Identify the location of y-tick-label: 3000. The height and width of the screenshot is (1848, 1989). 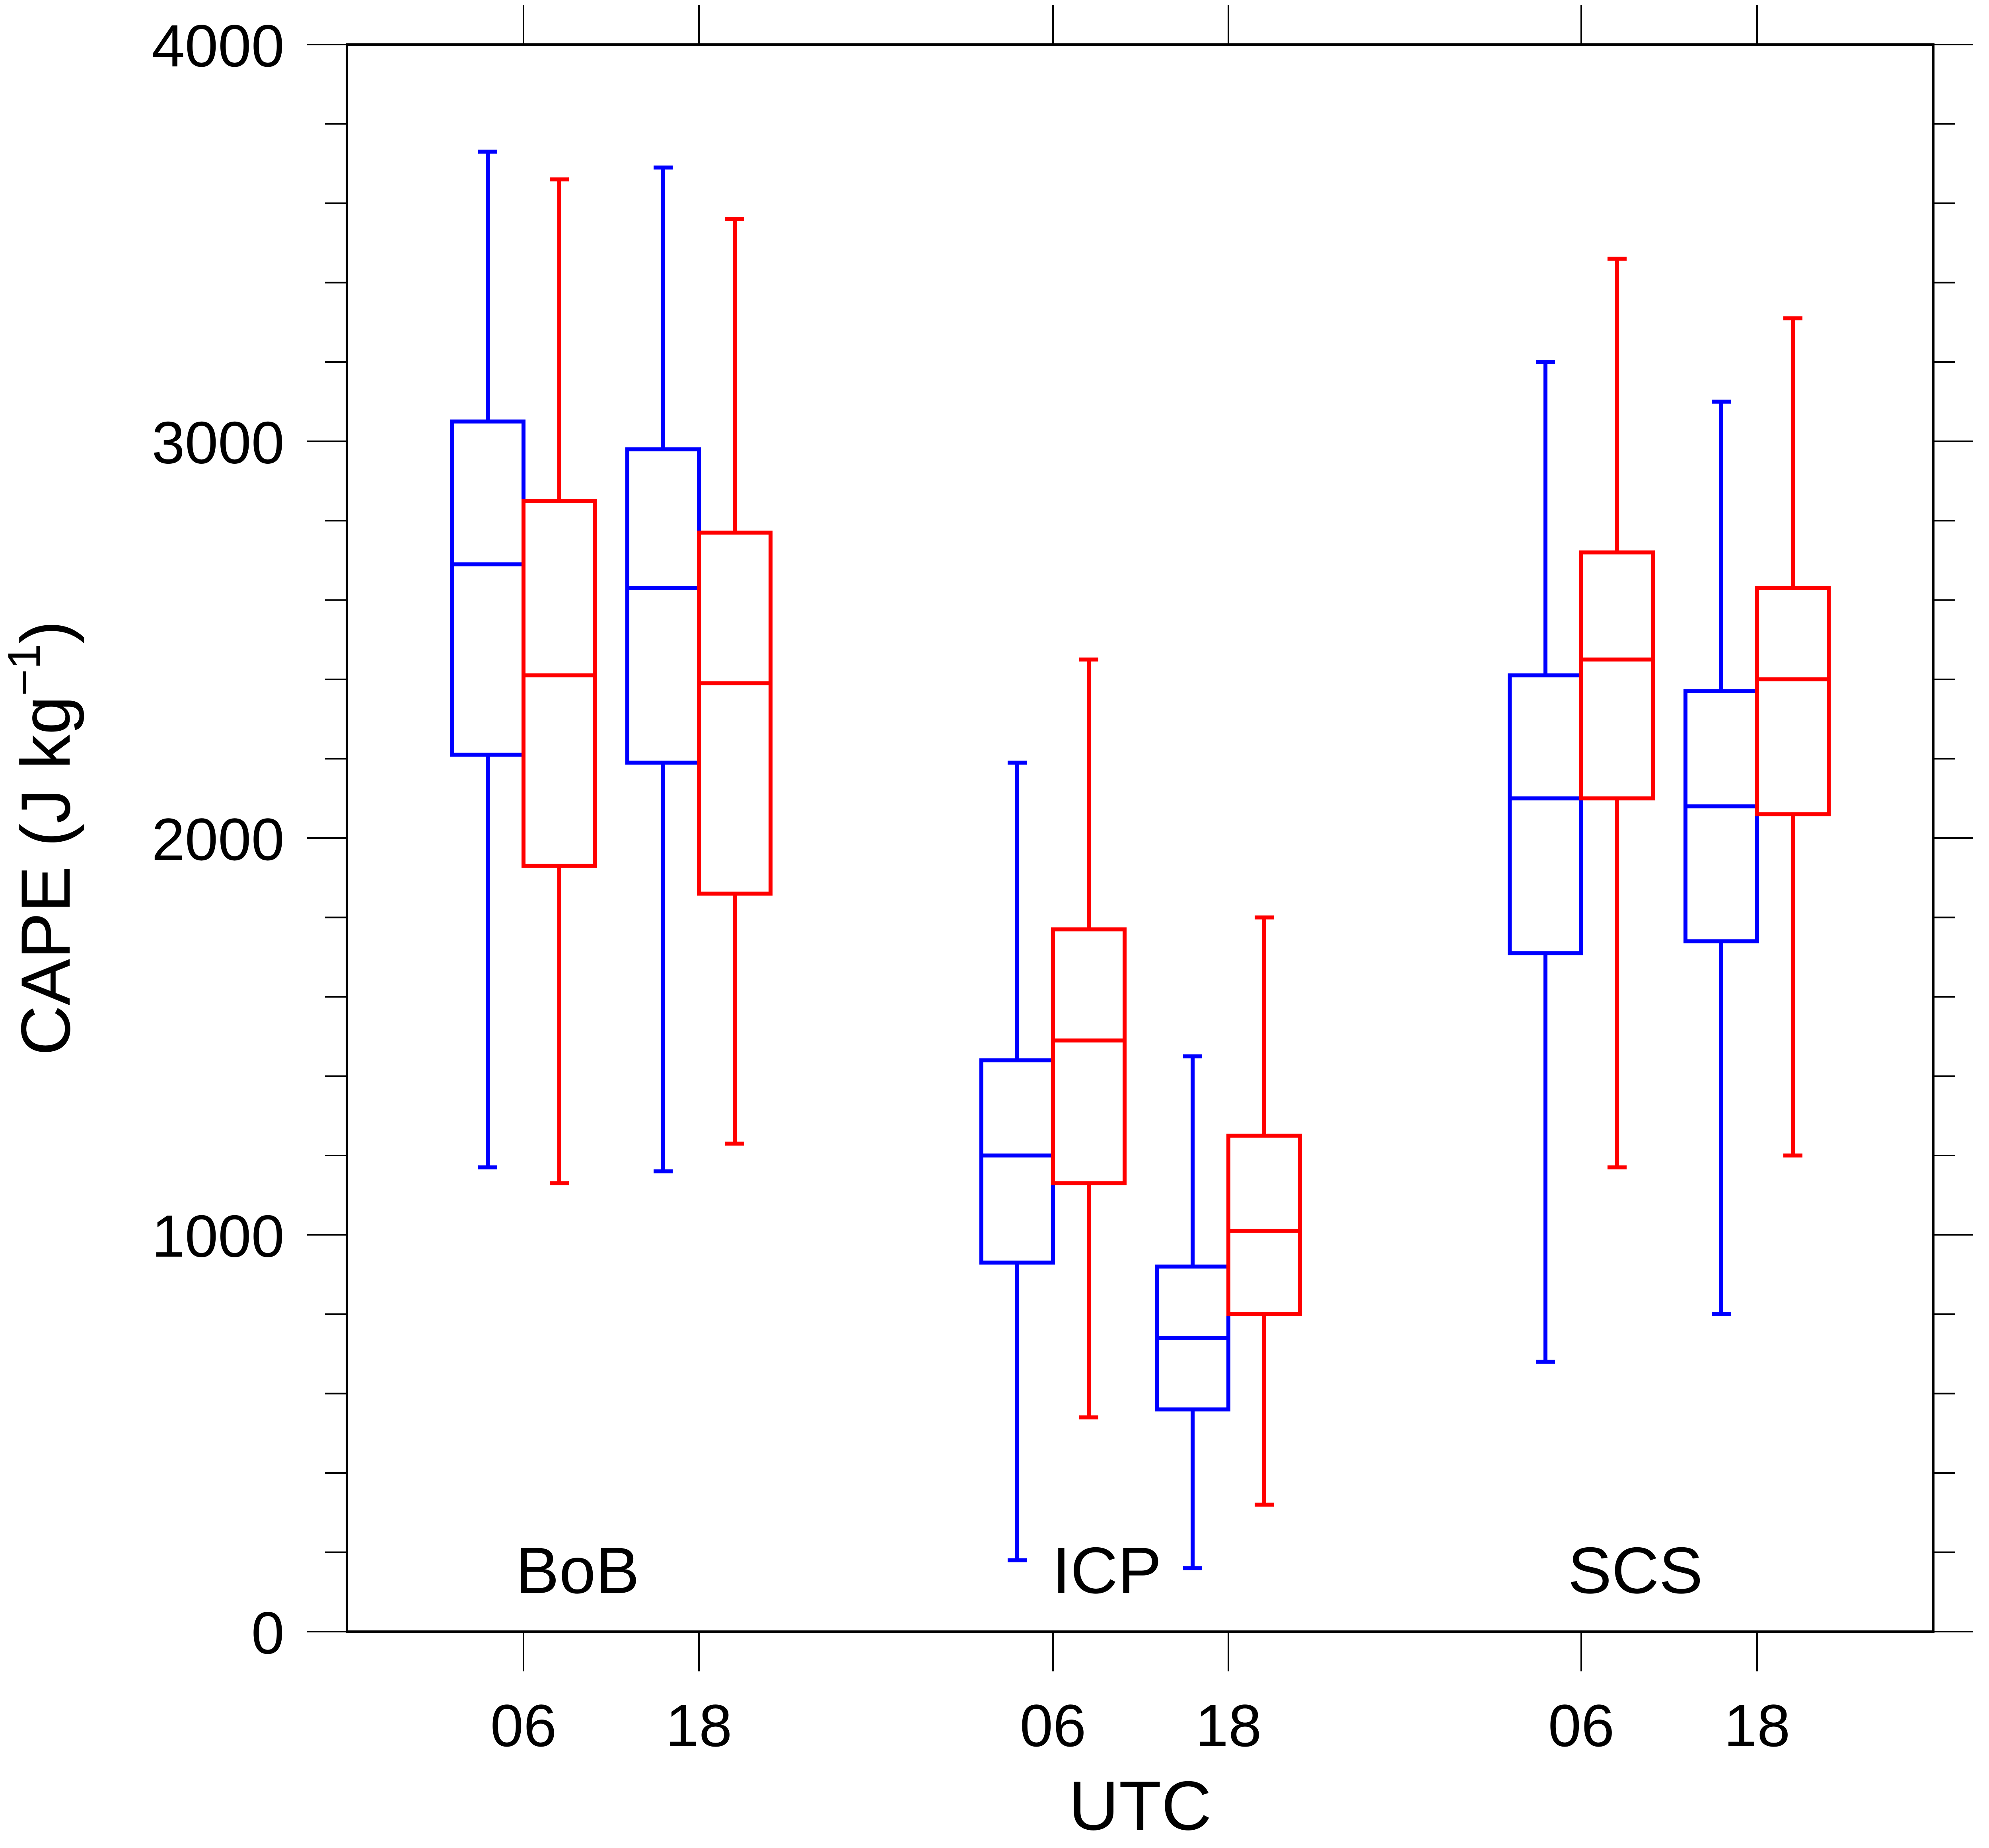
(218, 442).